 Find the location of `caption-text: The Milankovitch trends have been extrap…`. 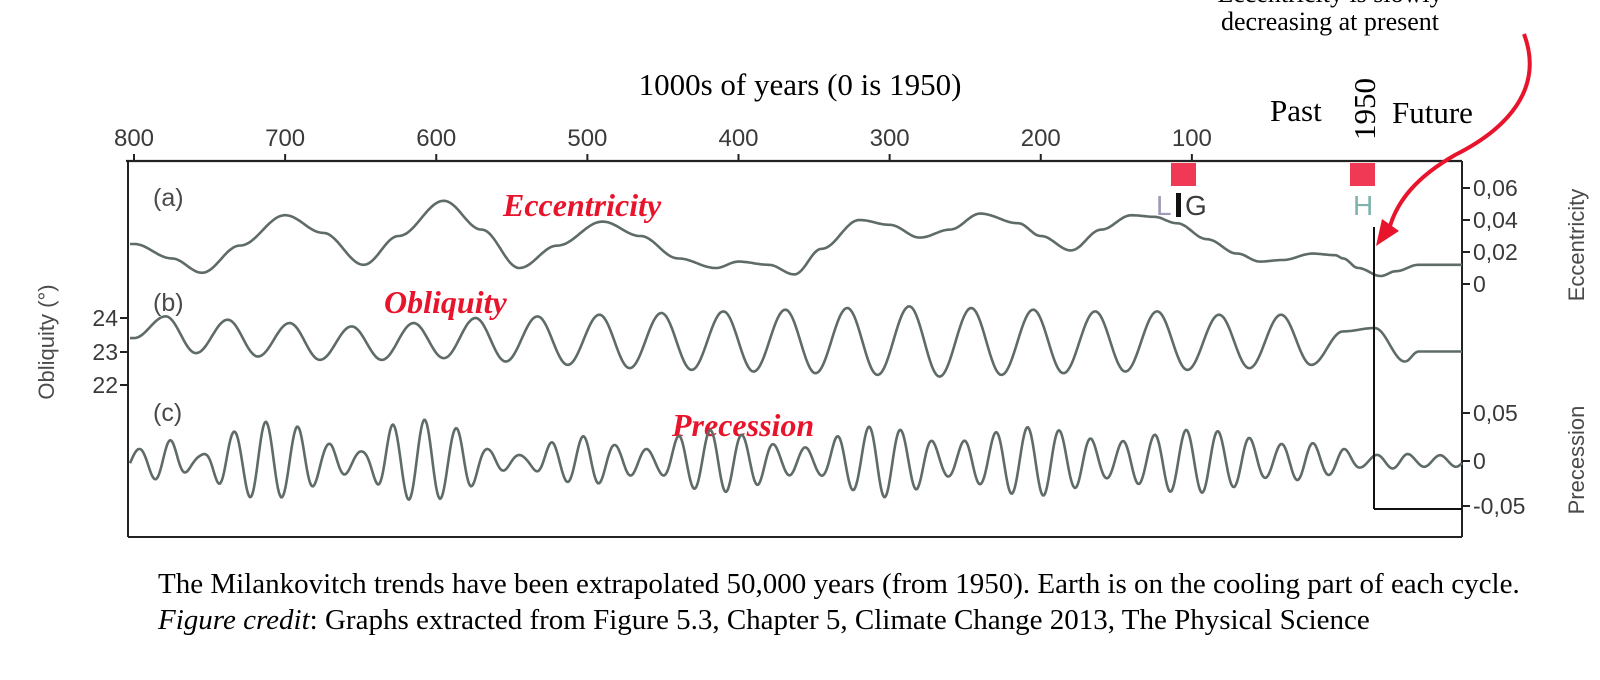

caption-text: The Milankovitch trends have been extrap… is located at coordinates (839, 584).